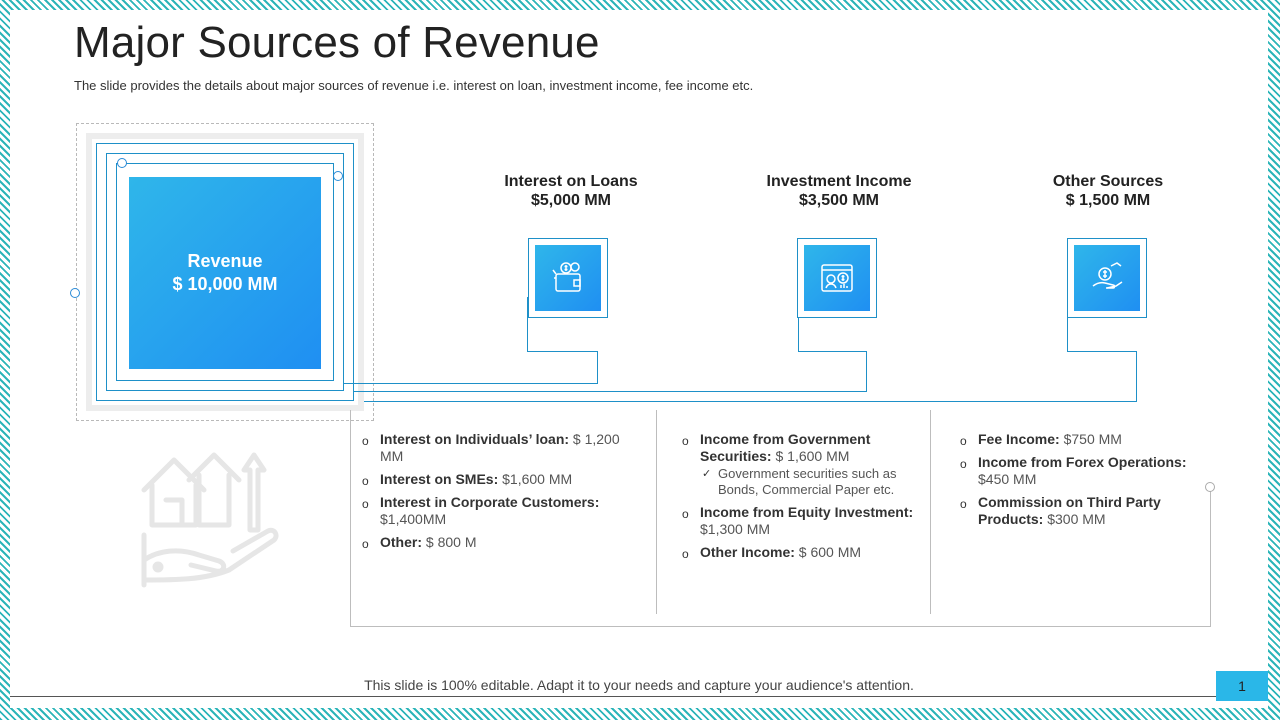  What do you see at coordinates (839, 181) in the screenshot?
I see `column-name: Investment Income` at bounding box center [839, 181].